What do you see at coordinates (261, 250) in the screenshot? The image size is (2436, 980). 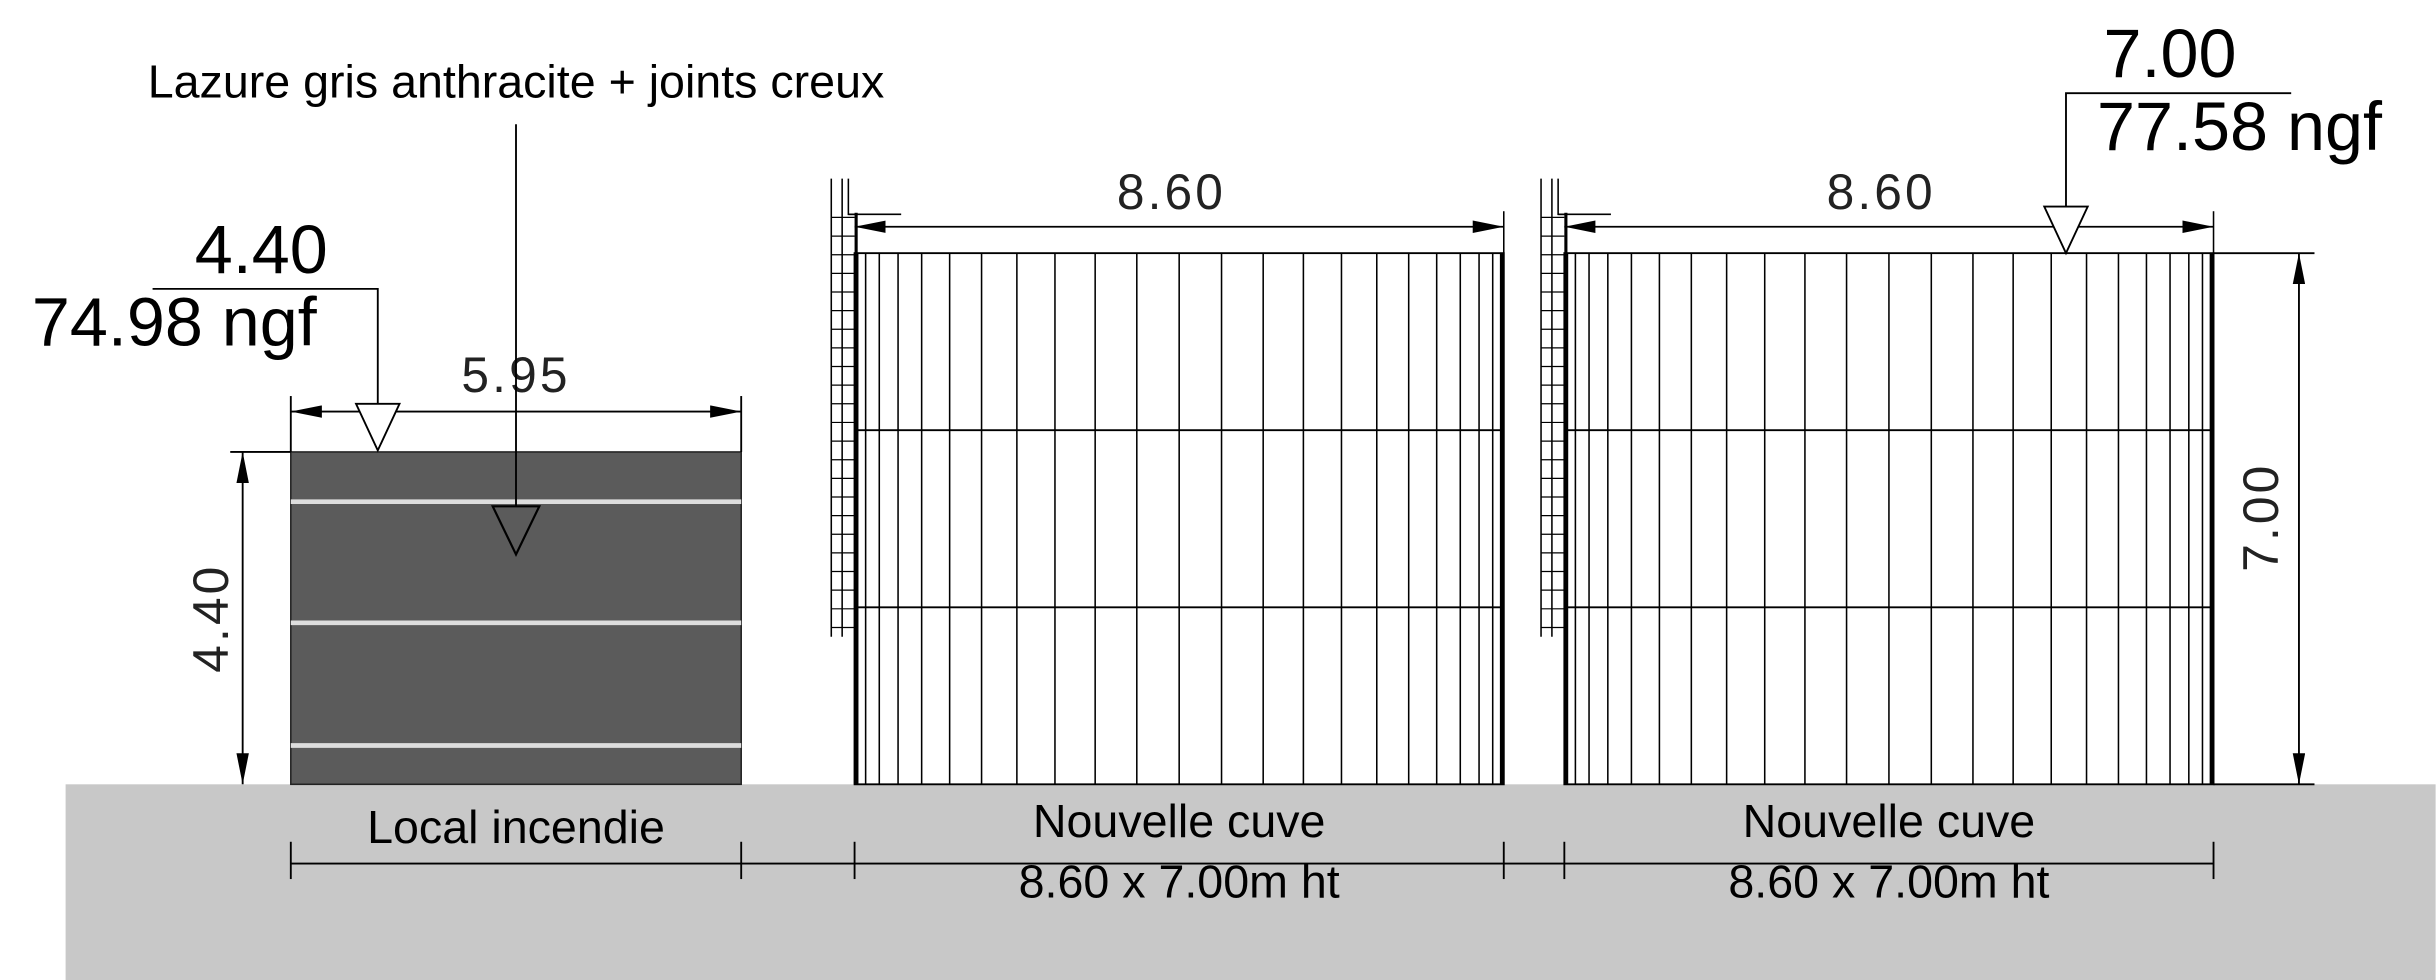 I see `local-level: 4.40` at bounding box center [261, 250].